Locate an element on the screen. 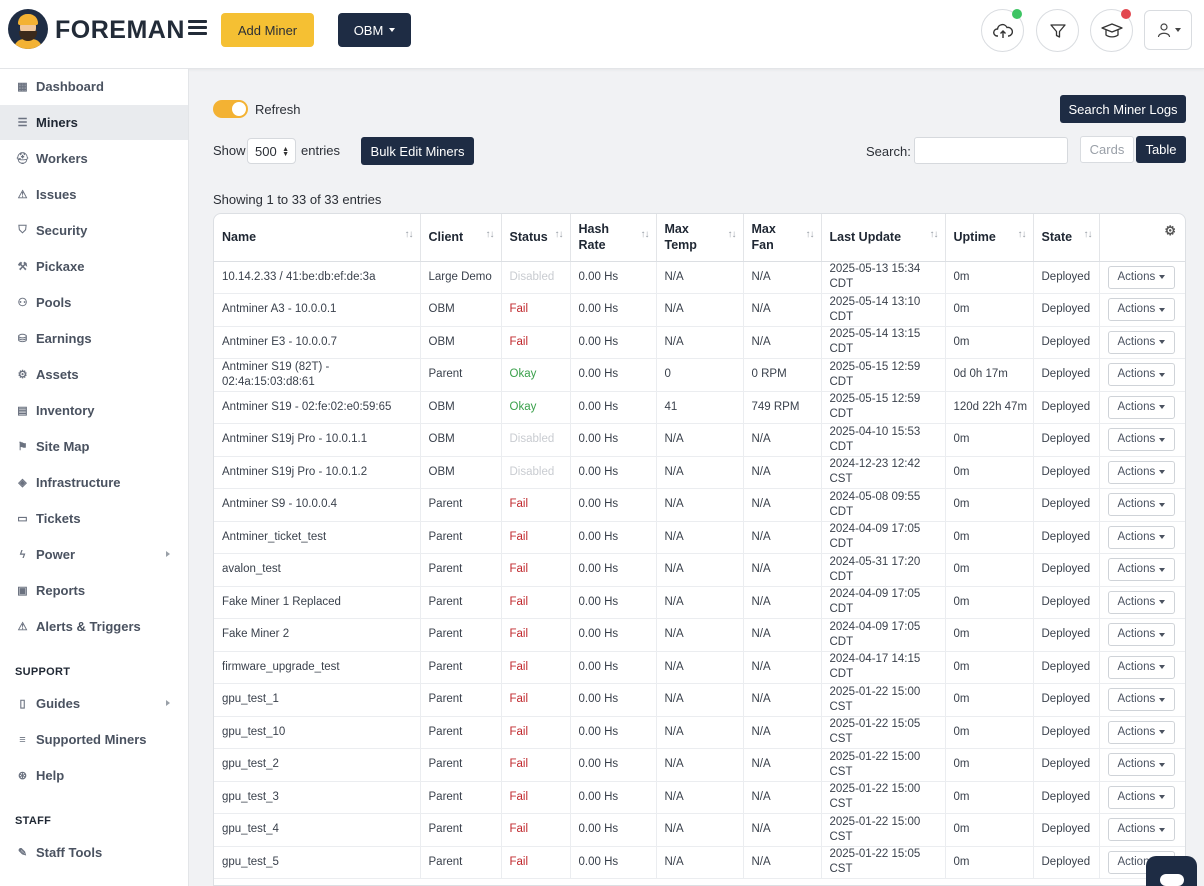 The image size is (1204, 886). sidebar-item-site-map: ⚑ Site Map is located at coordinates (94, 446).